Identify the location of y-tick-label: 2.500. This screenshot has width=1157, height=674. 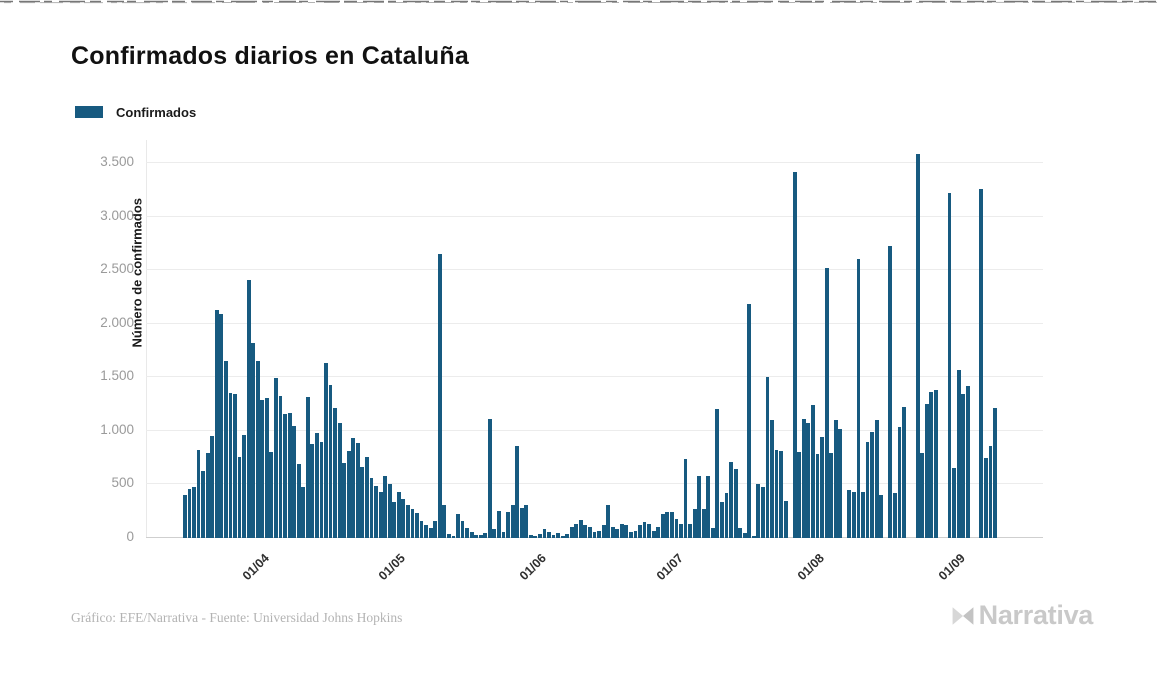
(117, 269).